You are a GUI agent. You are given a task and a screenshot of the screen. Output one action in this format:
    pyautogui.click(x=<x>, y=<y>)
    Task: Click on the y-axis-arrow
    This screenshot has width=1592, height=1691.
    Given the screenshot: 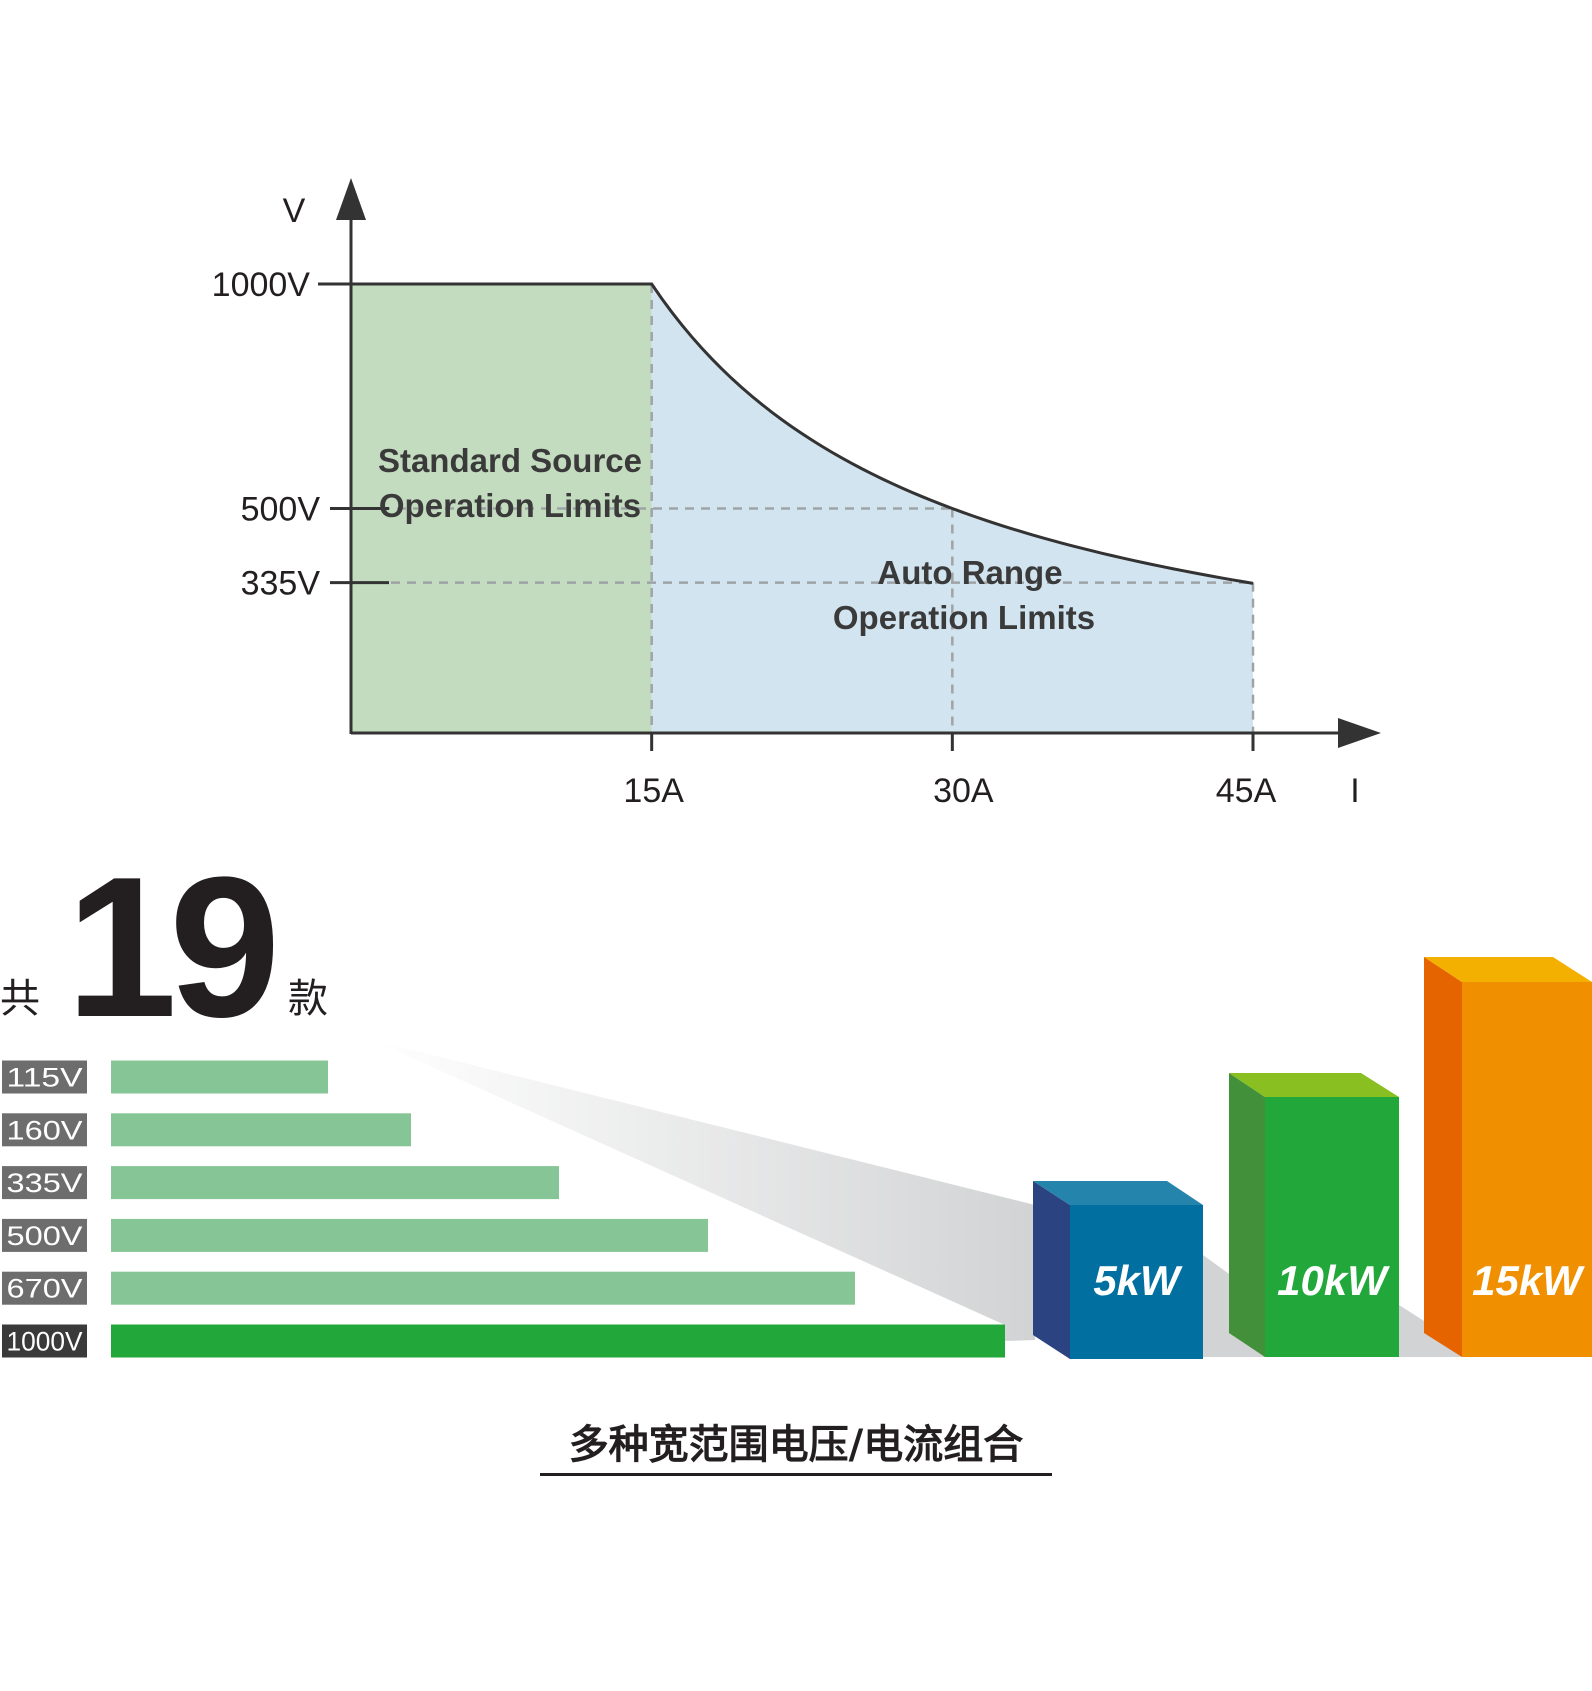 What is the action you would take?
    pyautogui.click(x=351, y=199)
    